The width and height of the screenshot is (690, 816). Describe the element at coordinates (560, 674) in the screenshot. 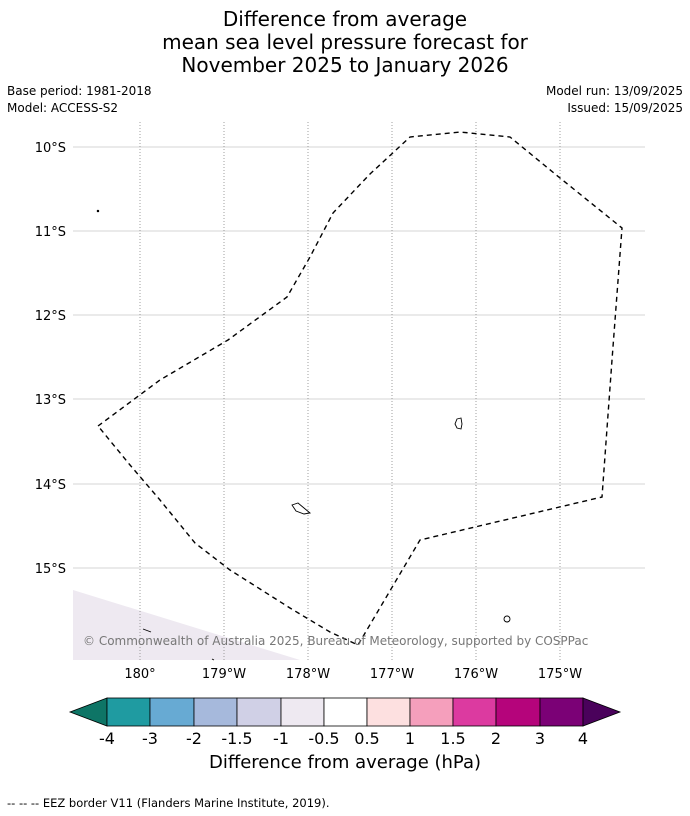

I see `lon-label-175w: 175°W` at that location.